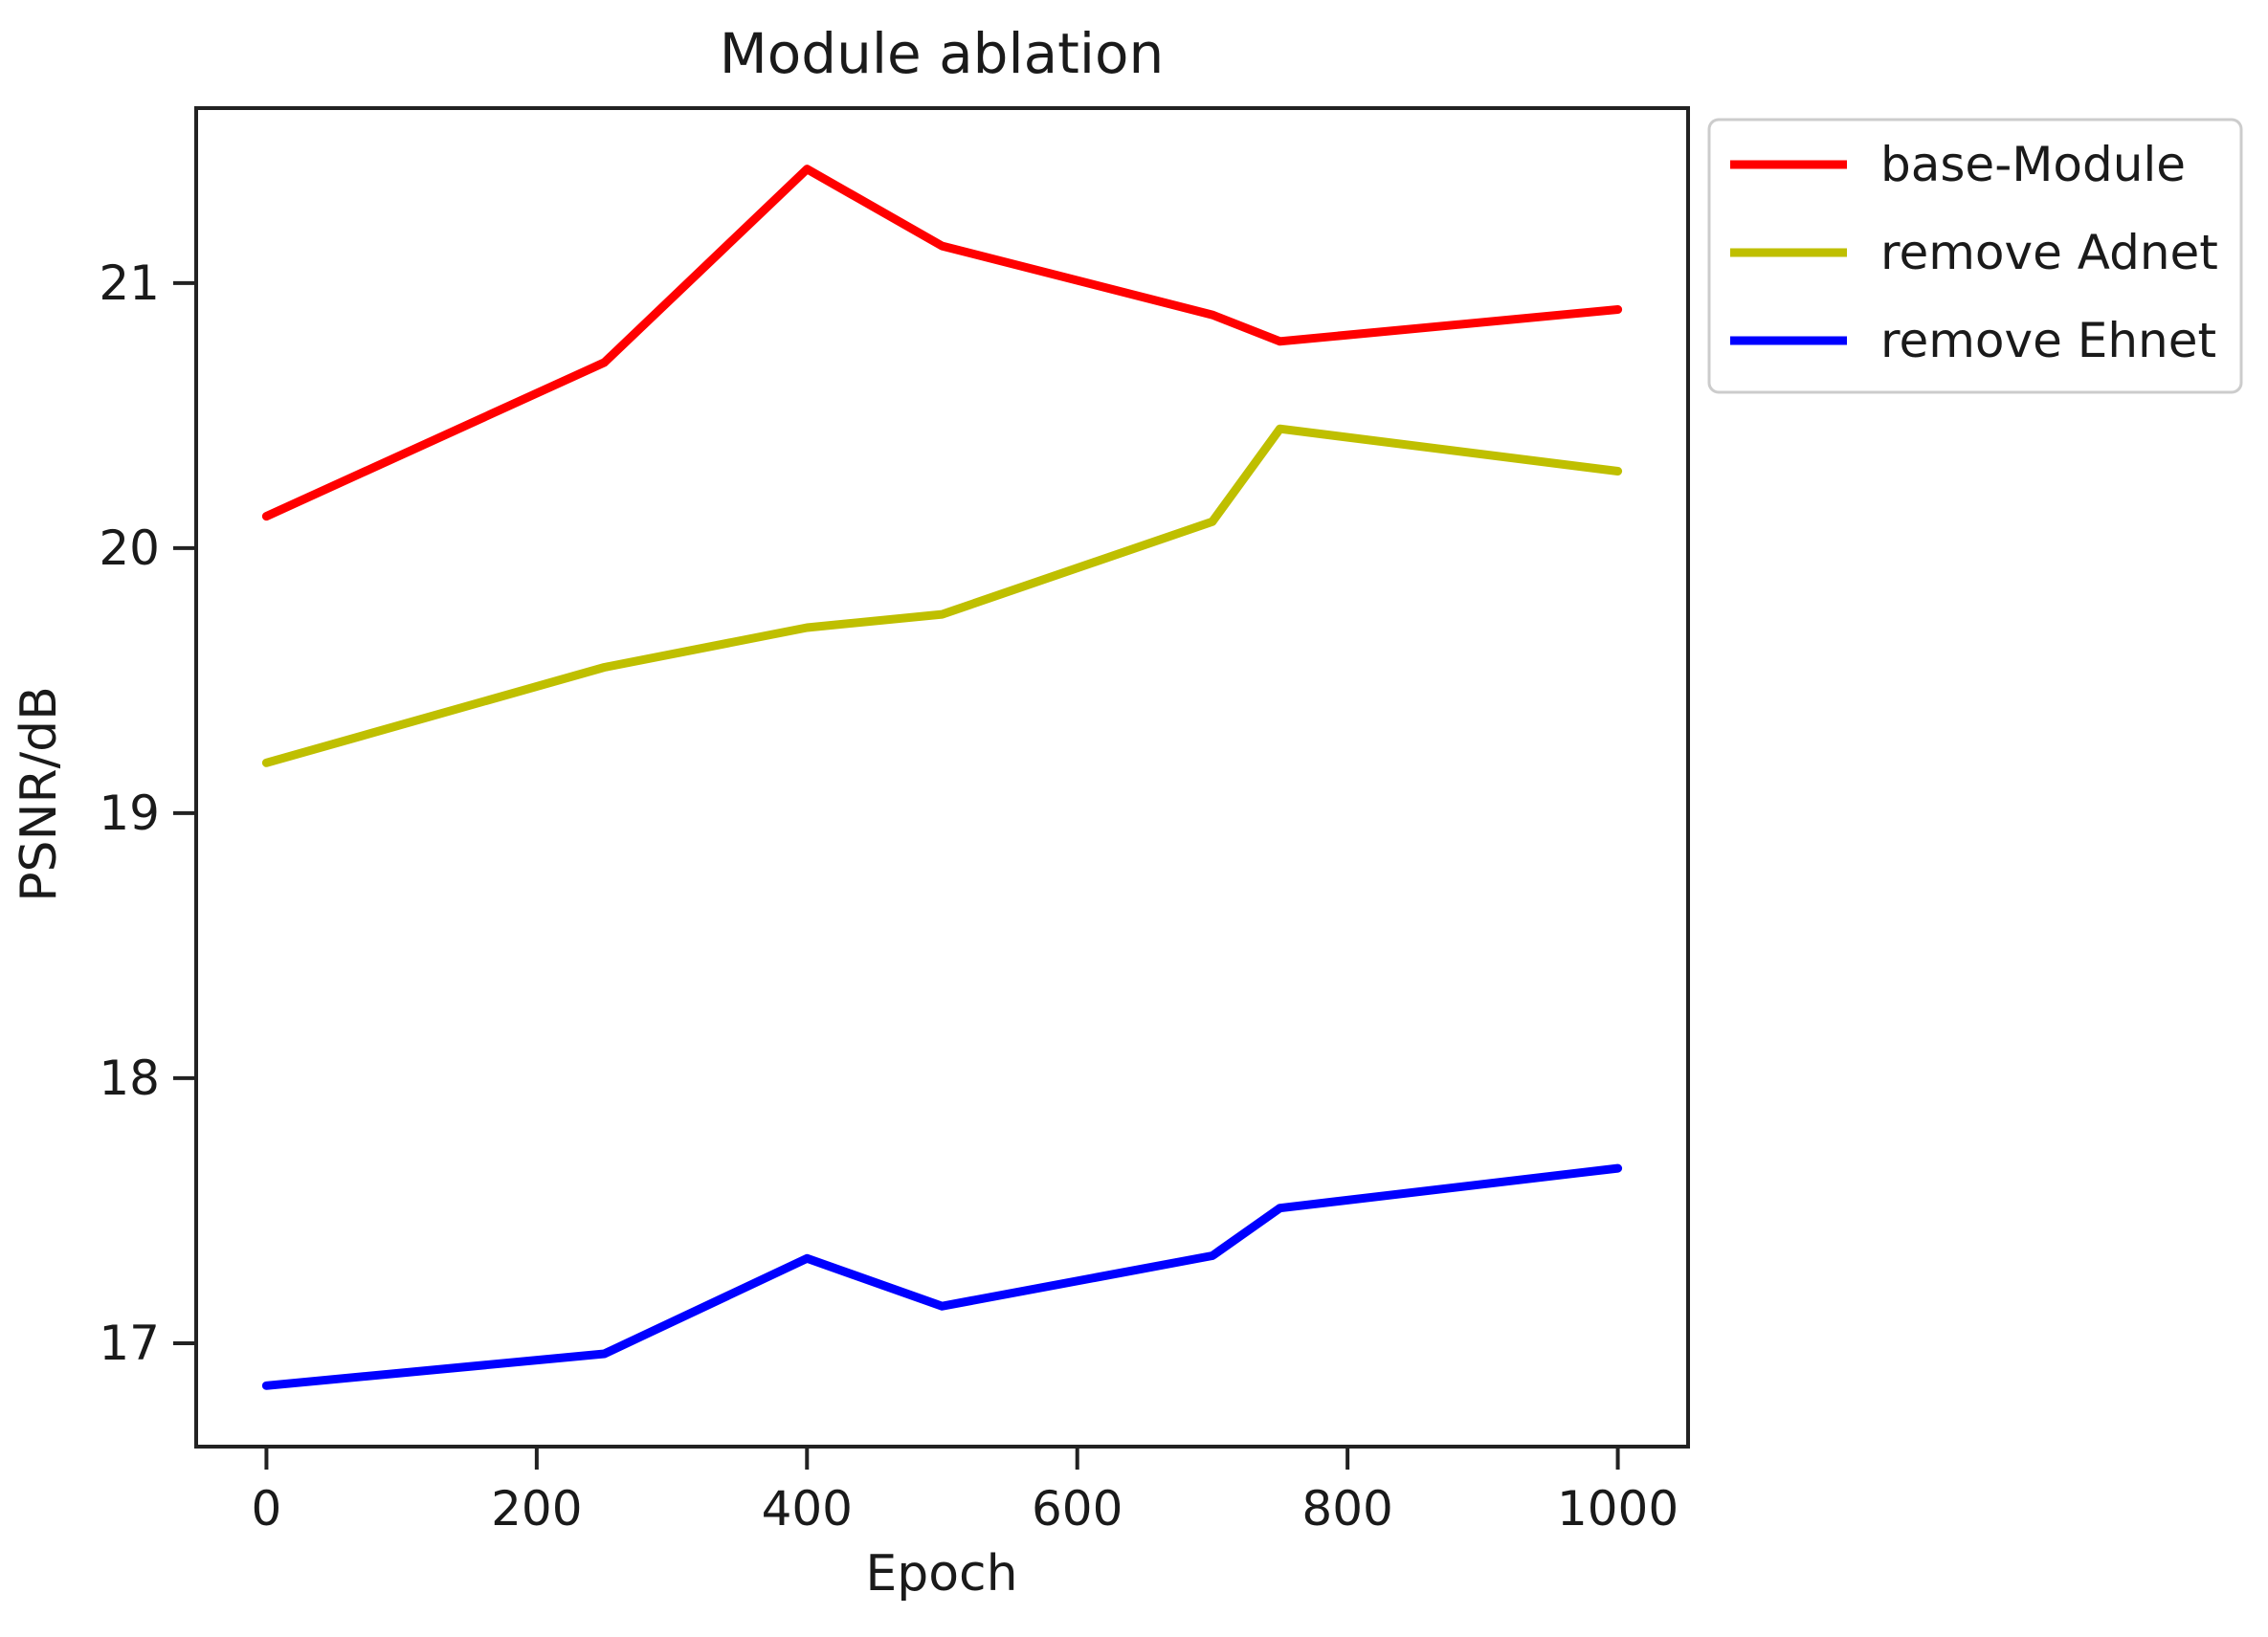 This screenshot has width=2268, height=1637. I want to click on legend-label: remove Adnet, so click(2049, 252).